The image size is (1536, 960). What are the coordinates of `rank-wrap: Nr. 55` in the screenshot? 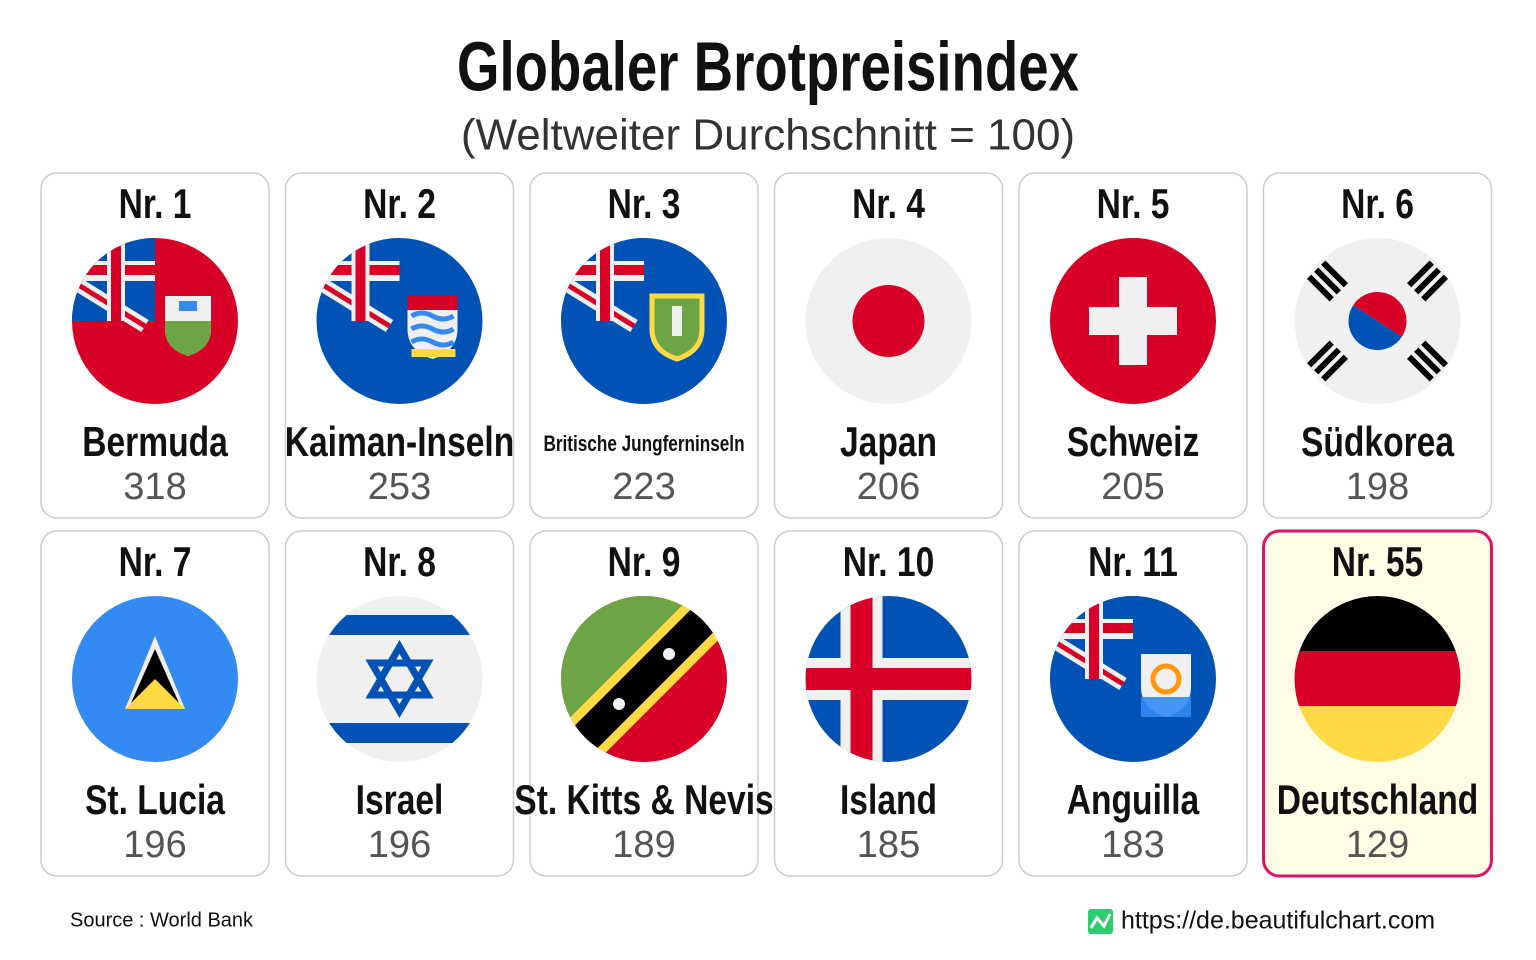 It's located at (1377, 563).